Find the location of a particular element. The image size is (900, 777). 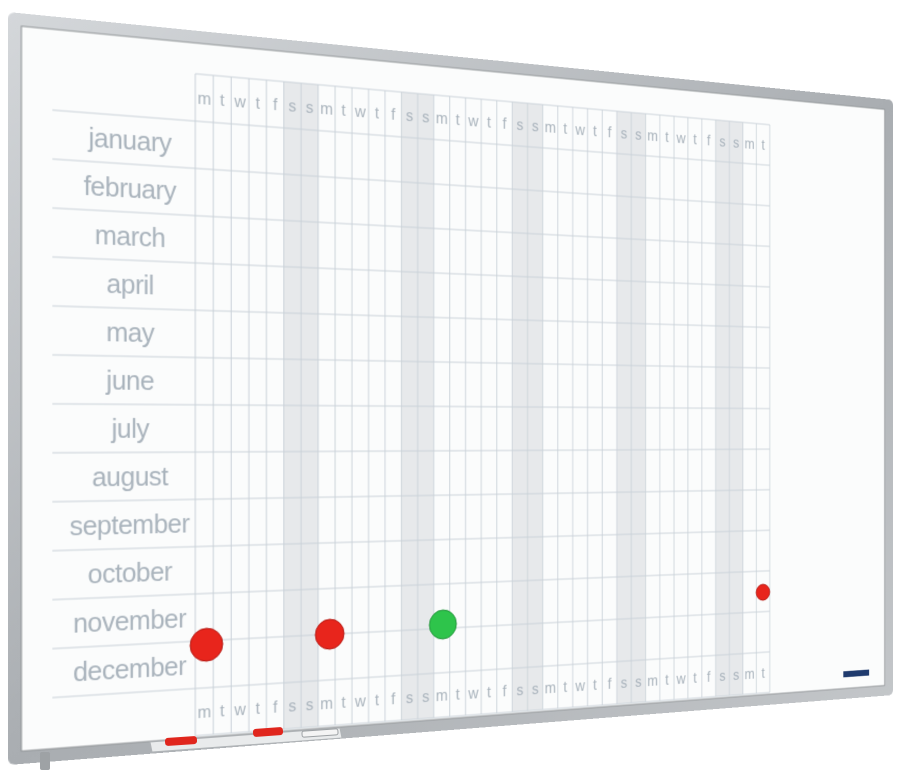

eraser is located at coordinates (320, 733).